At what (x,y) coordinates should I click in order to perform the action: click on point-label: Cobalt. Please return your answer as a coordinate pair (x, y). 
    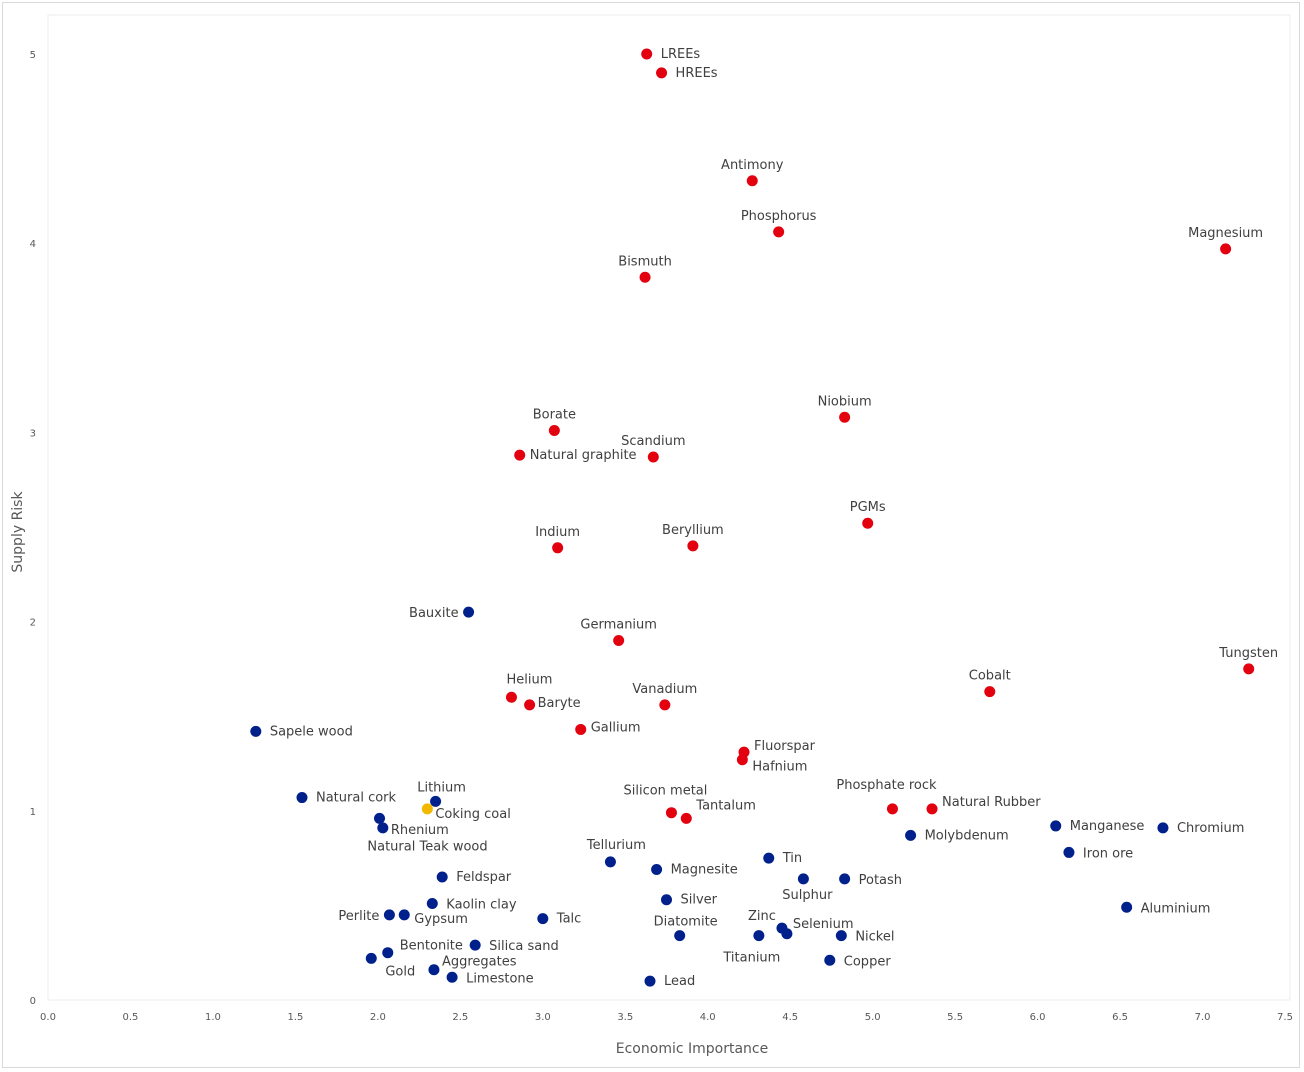
    Looking at the image, I should click on (990, 676).